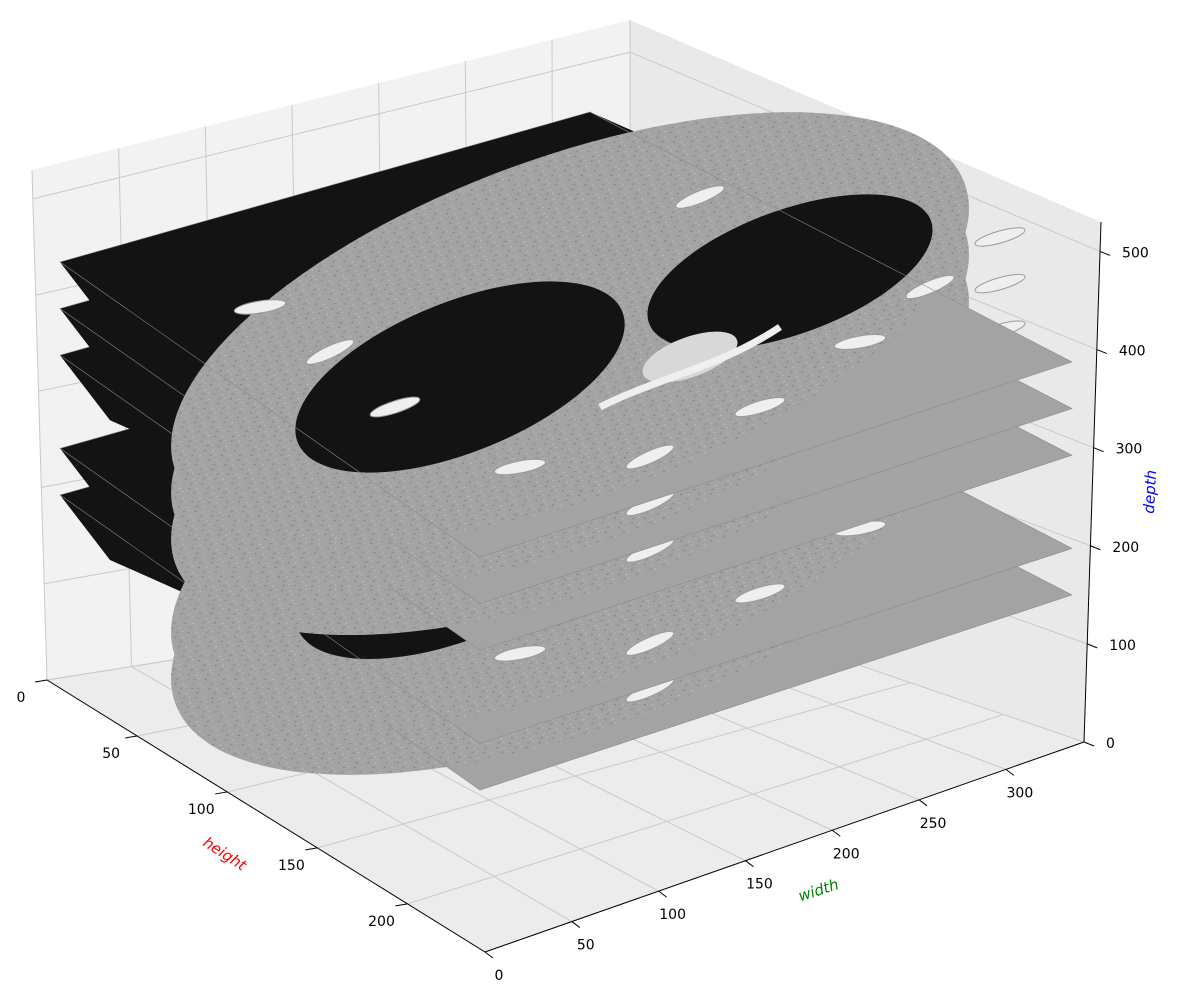 The width and height of the screenshot is (1187, 993). What do you see at coordinates (933, 824) in the screenshot?
I see `tick-label: 250` at bounding box center [933, 824].